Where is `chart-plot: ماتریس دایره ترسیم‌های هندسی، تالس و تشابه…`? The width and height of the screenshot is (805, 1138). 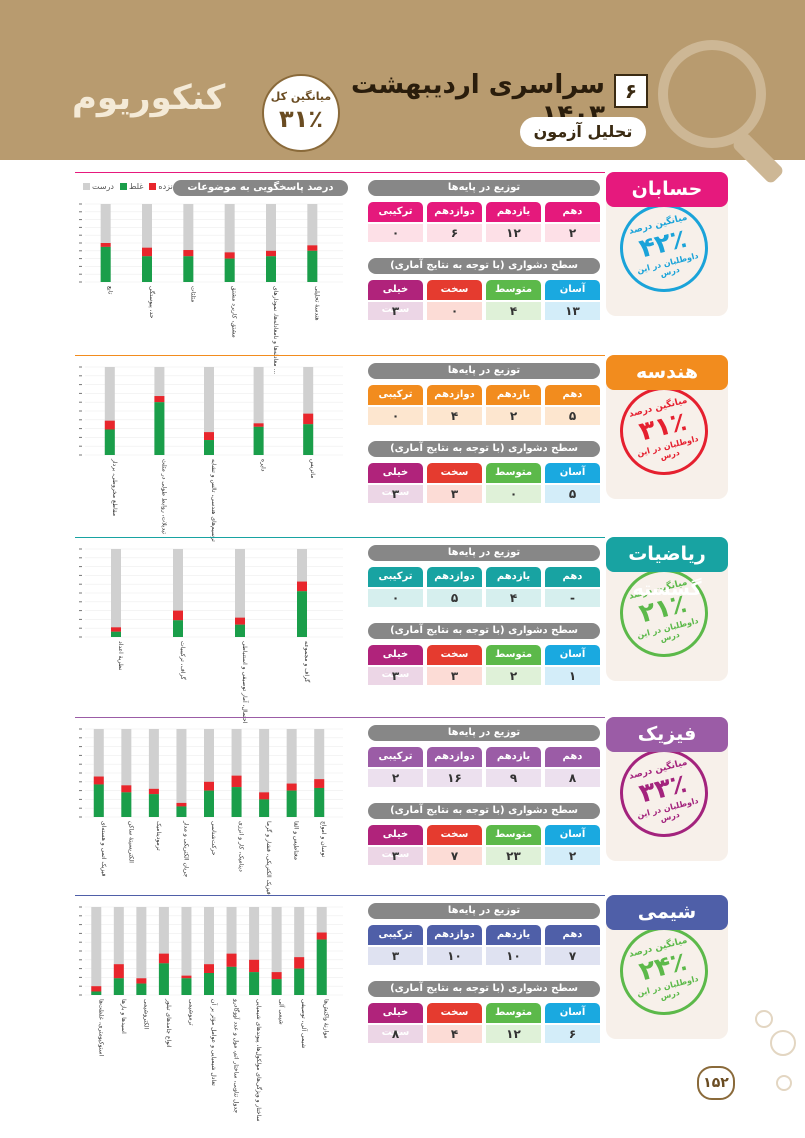
chart-plot: ماتریس دایره ترسیم‌های هندسی، تالس و تشابه… is located at coordinates (211, 454).